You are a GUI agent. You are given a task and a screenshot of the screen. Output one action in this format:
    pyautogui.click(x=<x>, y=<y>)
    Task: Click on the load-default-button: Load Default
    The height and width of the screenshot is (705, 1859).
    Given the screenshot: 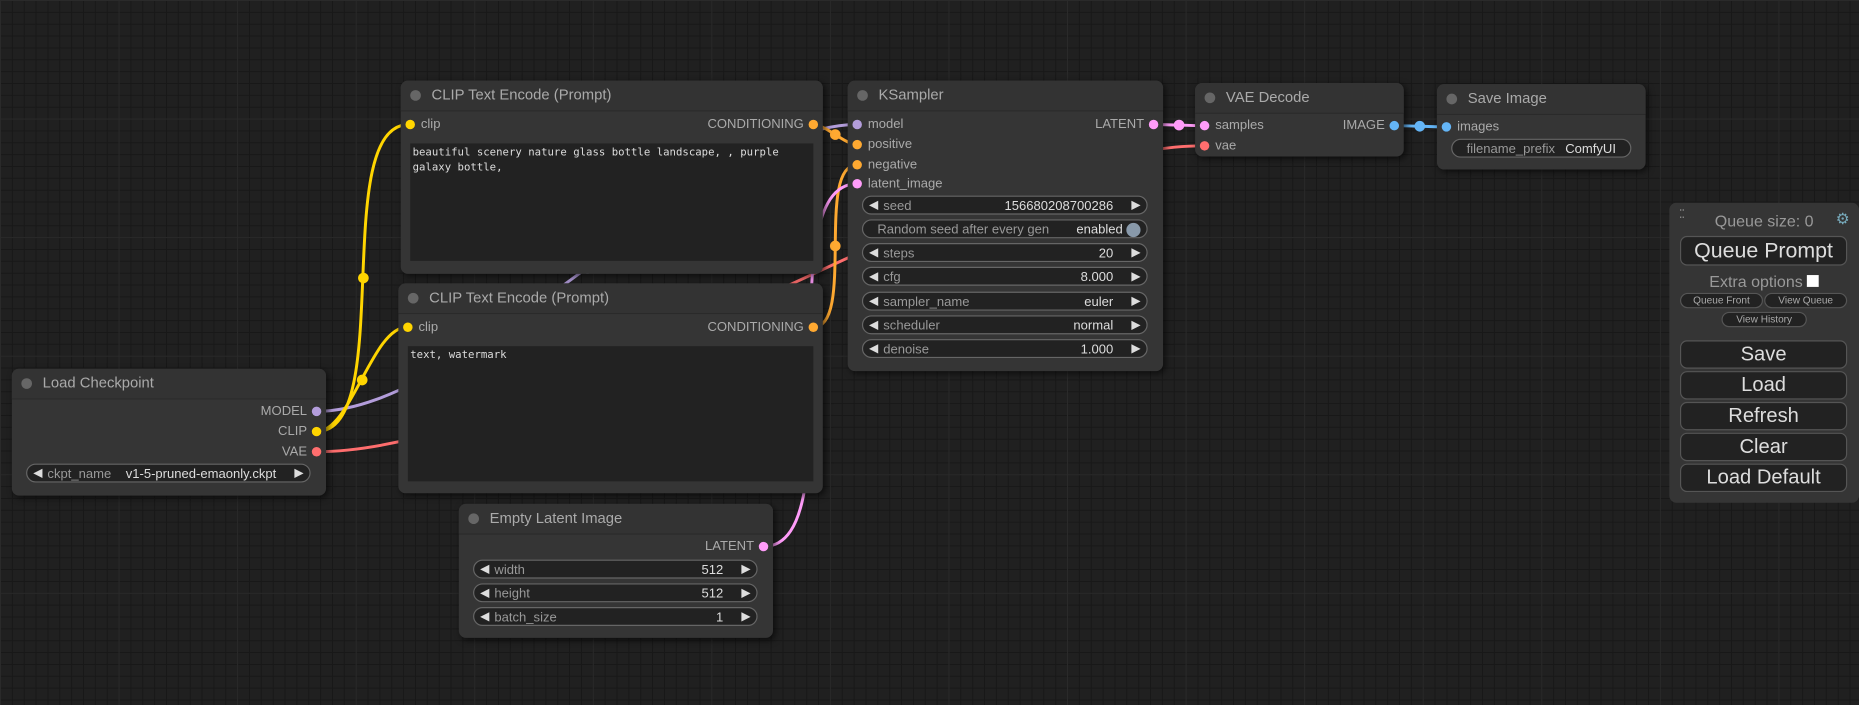 What is the action you would take?
    pyautogui.click(x=1763, y=478)
    